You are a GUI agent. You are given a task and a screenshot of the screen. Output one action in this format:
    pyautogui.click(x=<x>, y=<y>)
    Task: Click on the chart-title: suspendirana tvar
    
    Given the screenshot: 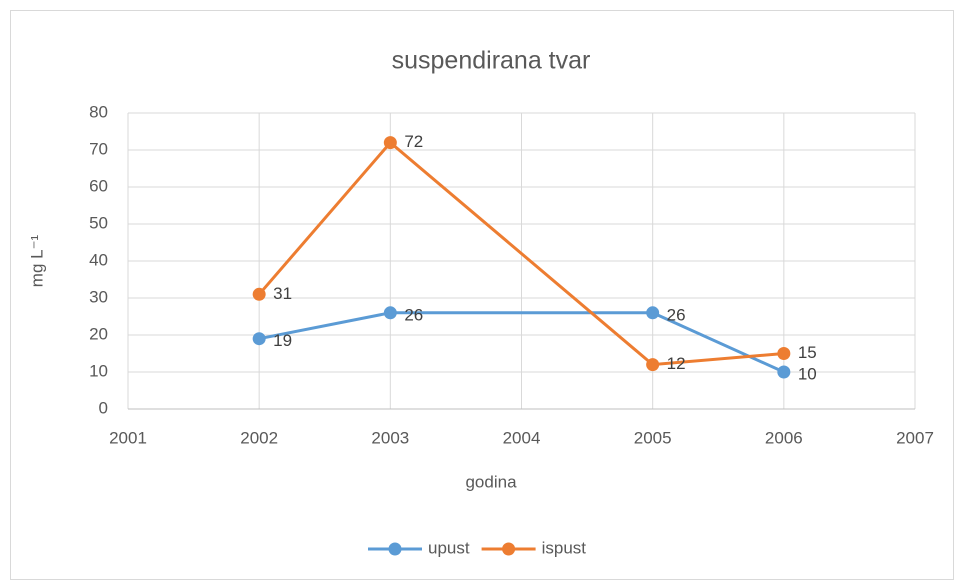 What is the action you would take?
    pyautogui.click(x=491, y=61)
    